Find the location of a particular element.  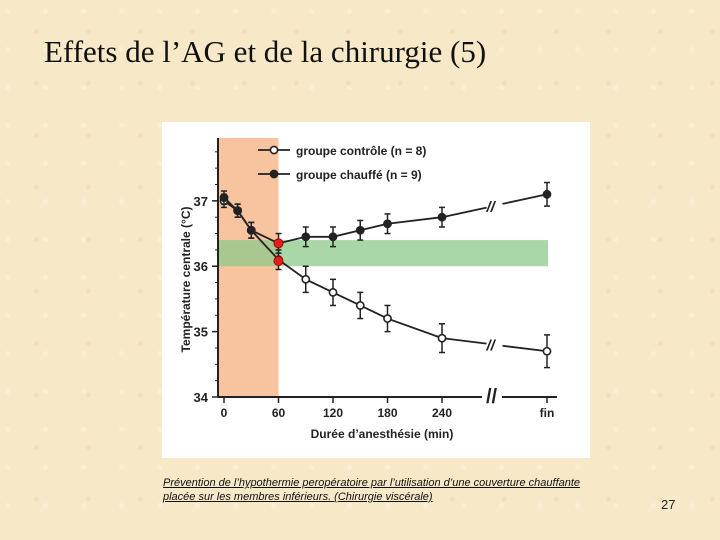

y-tick-label: 34 is located at coordinates (201, 397).